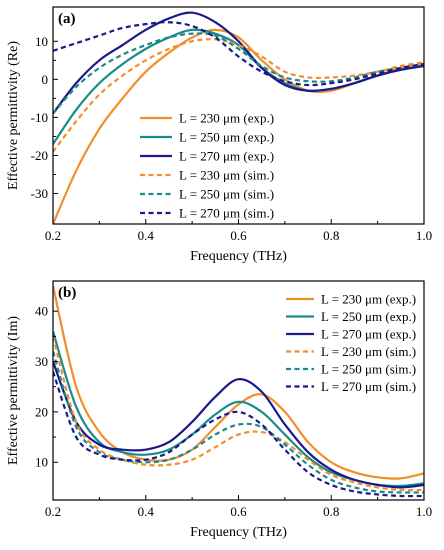 This screenshot has height=550, width=444. I want to click on y-tick-label: 20, so click(41, 411).